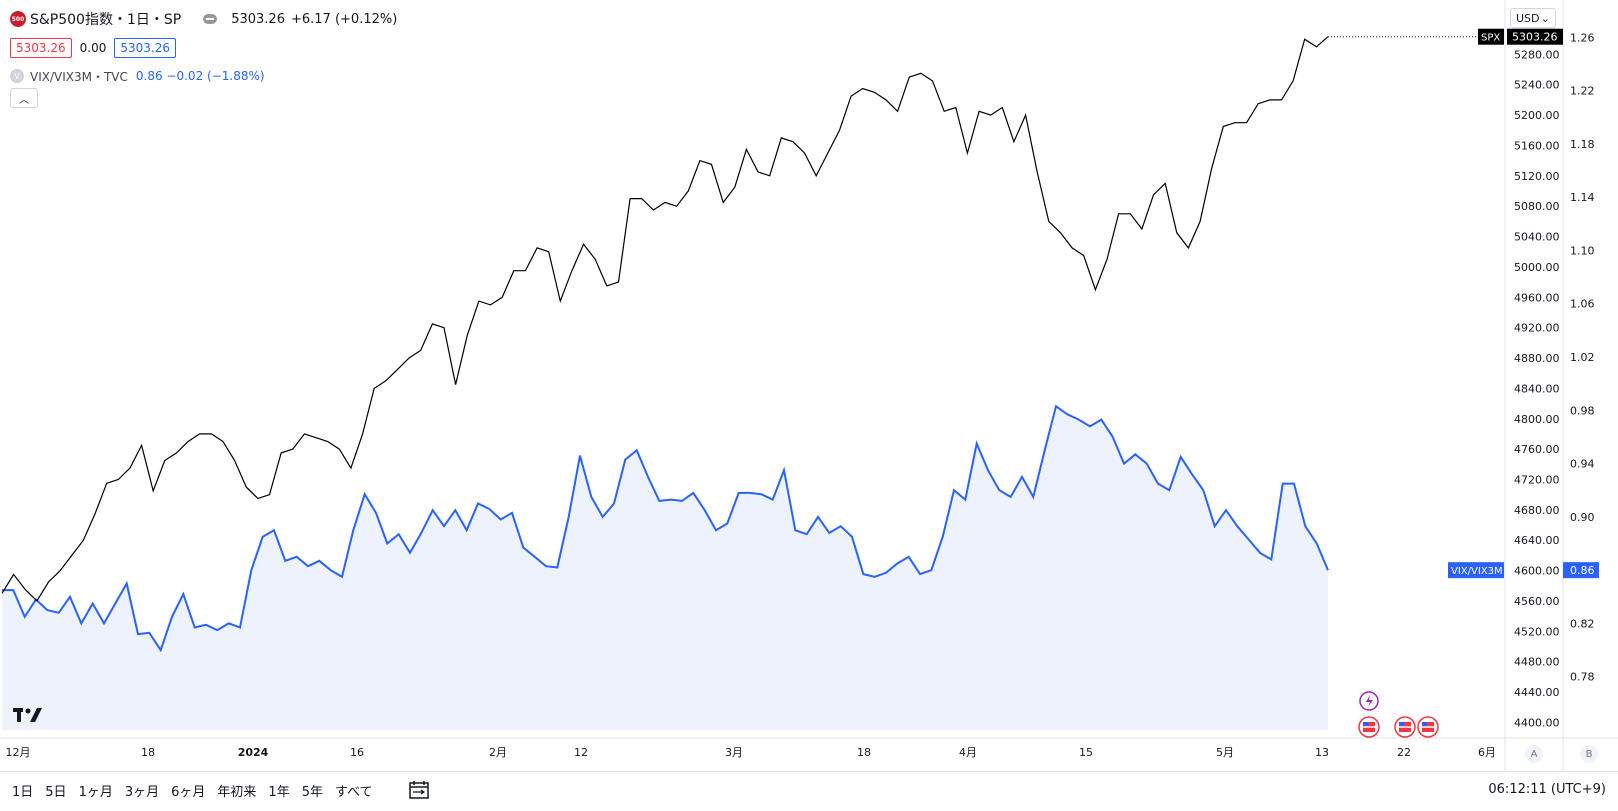  Describe the element at coordinates (106, 20) in the screenshot. I see `symbol-title: S&P500指数・1日・SP` at that location.